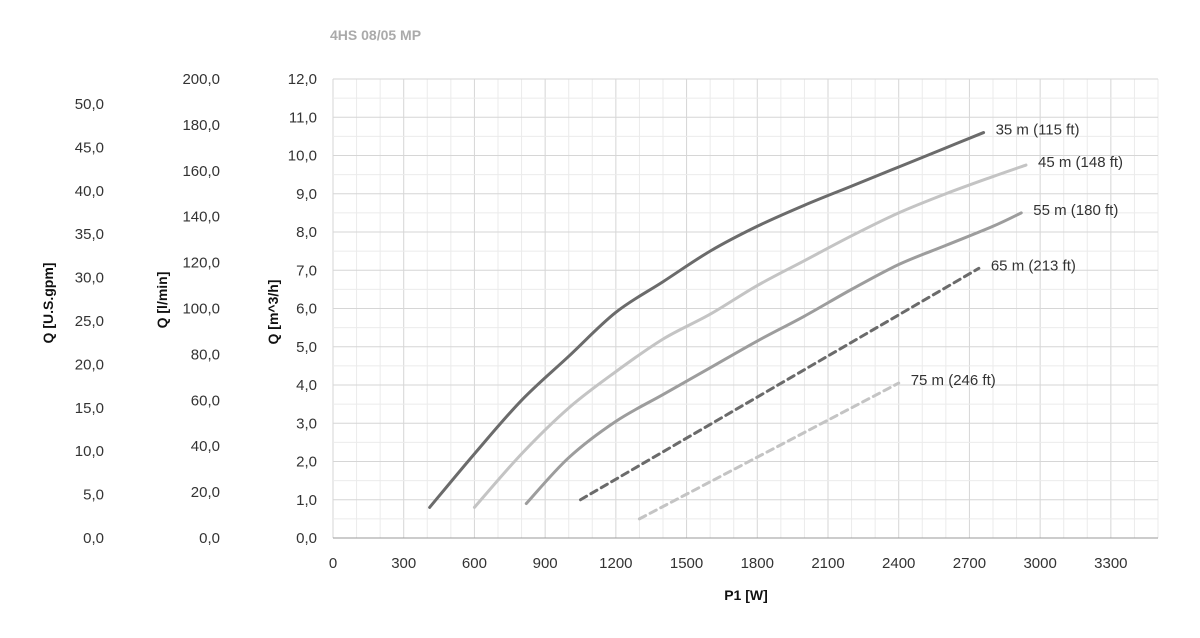  What do you see at coordinates (306, 462) in the screenshot?
I see `y-tick-label: 2,0` at bounding box center [306, 462].